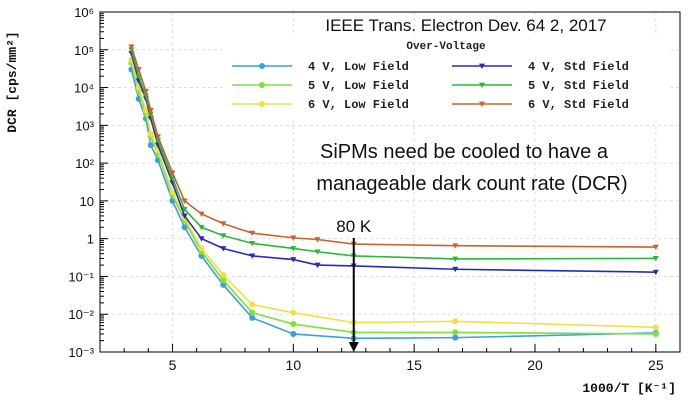 Image resolution: width=694 pixels, height=403 pixels. I want to click on legend-label: 6 V, Std Field, so click(578, 105).